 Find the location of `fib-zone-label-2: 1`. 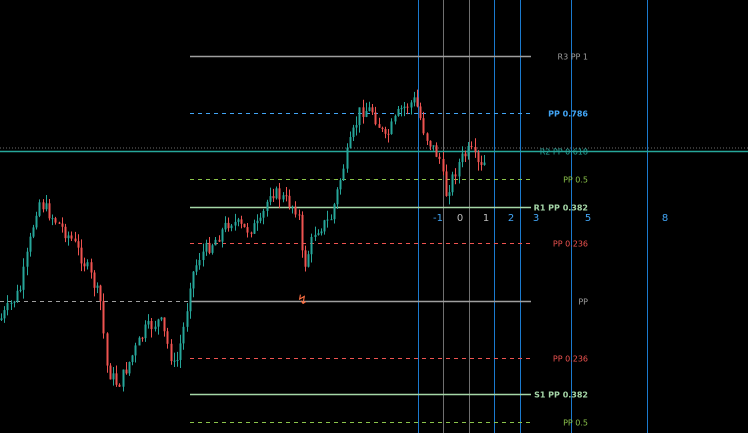

fib-zone-label-2: 1 is located at coordinates (486, 218).